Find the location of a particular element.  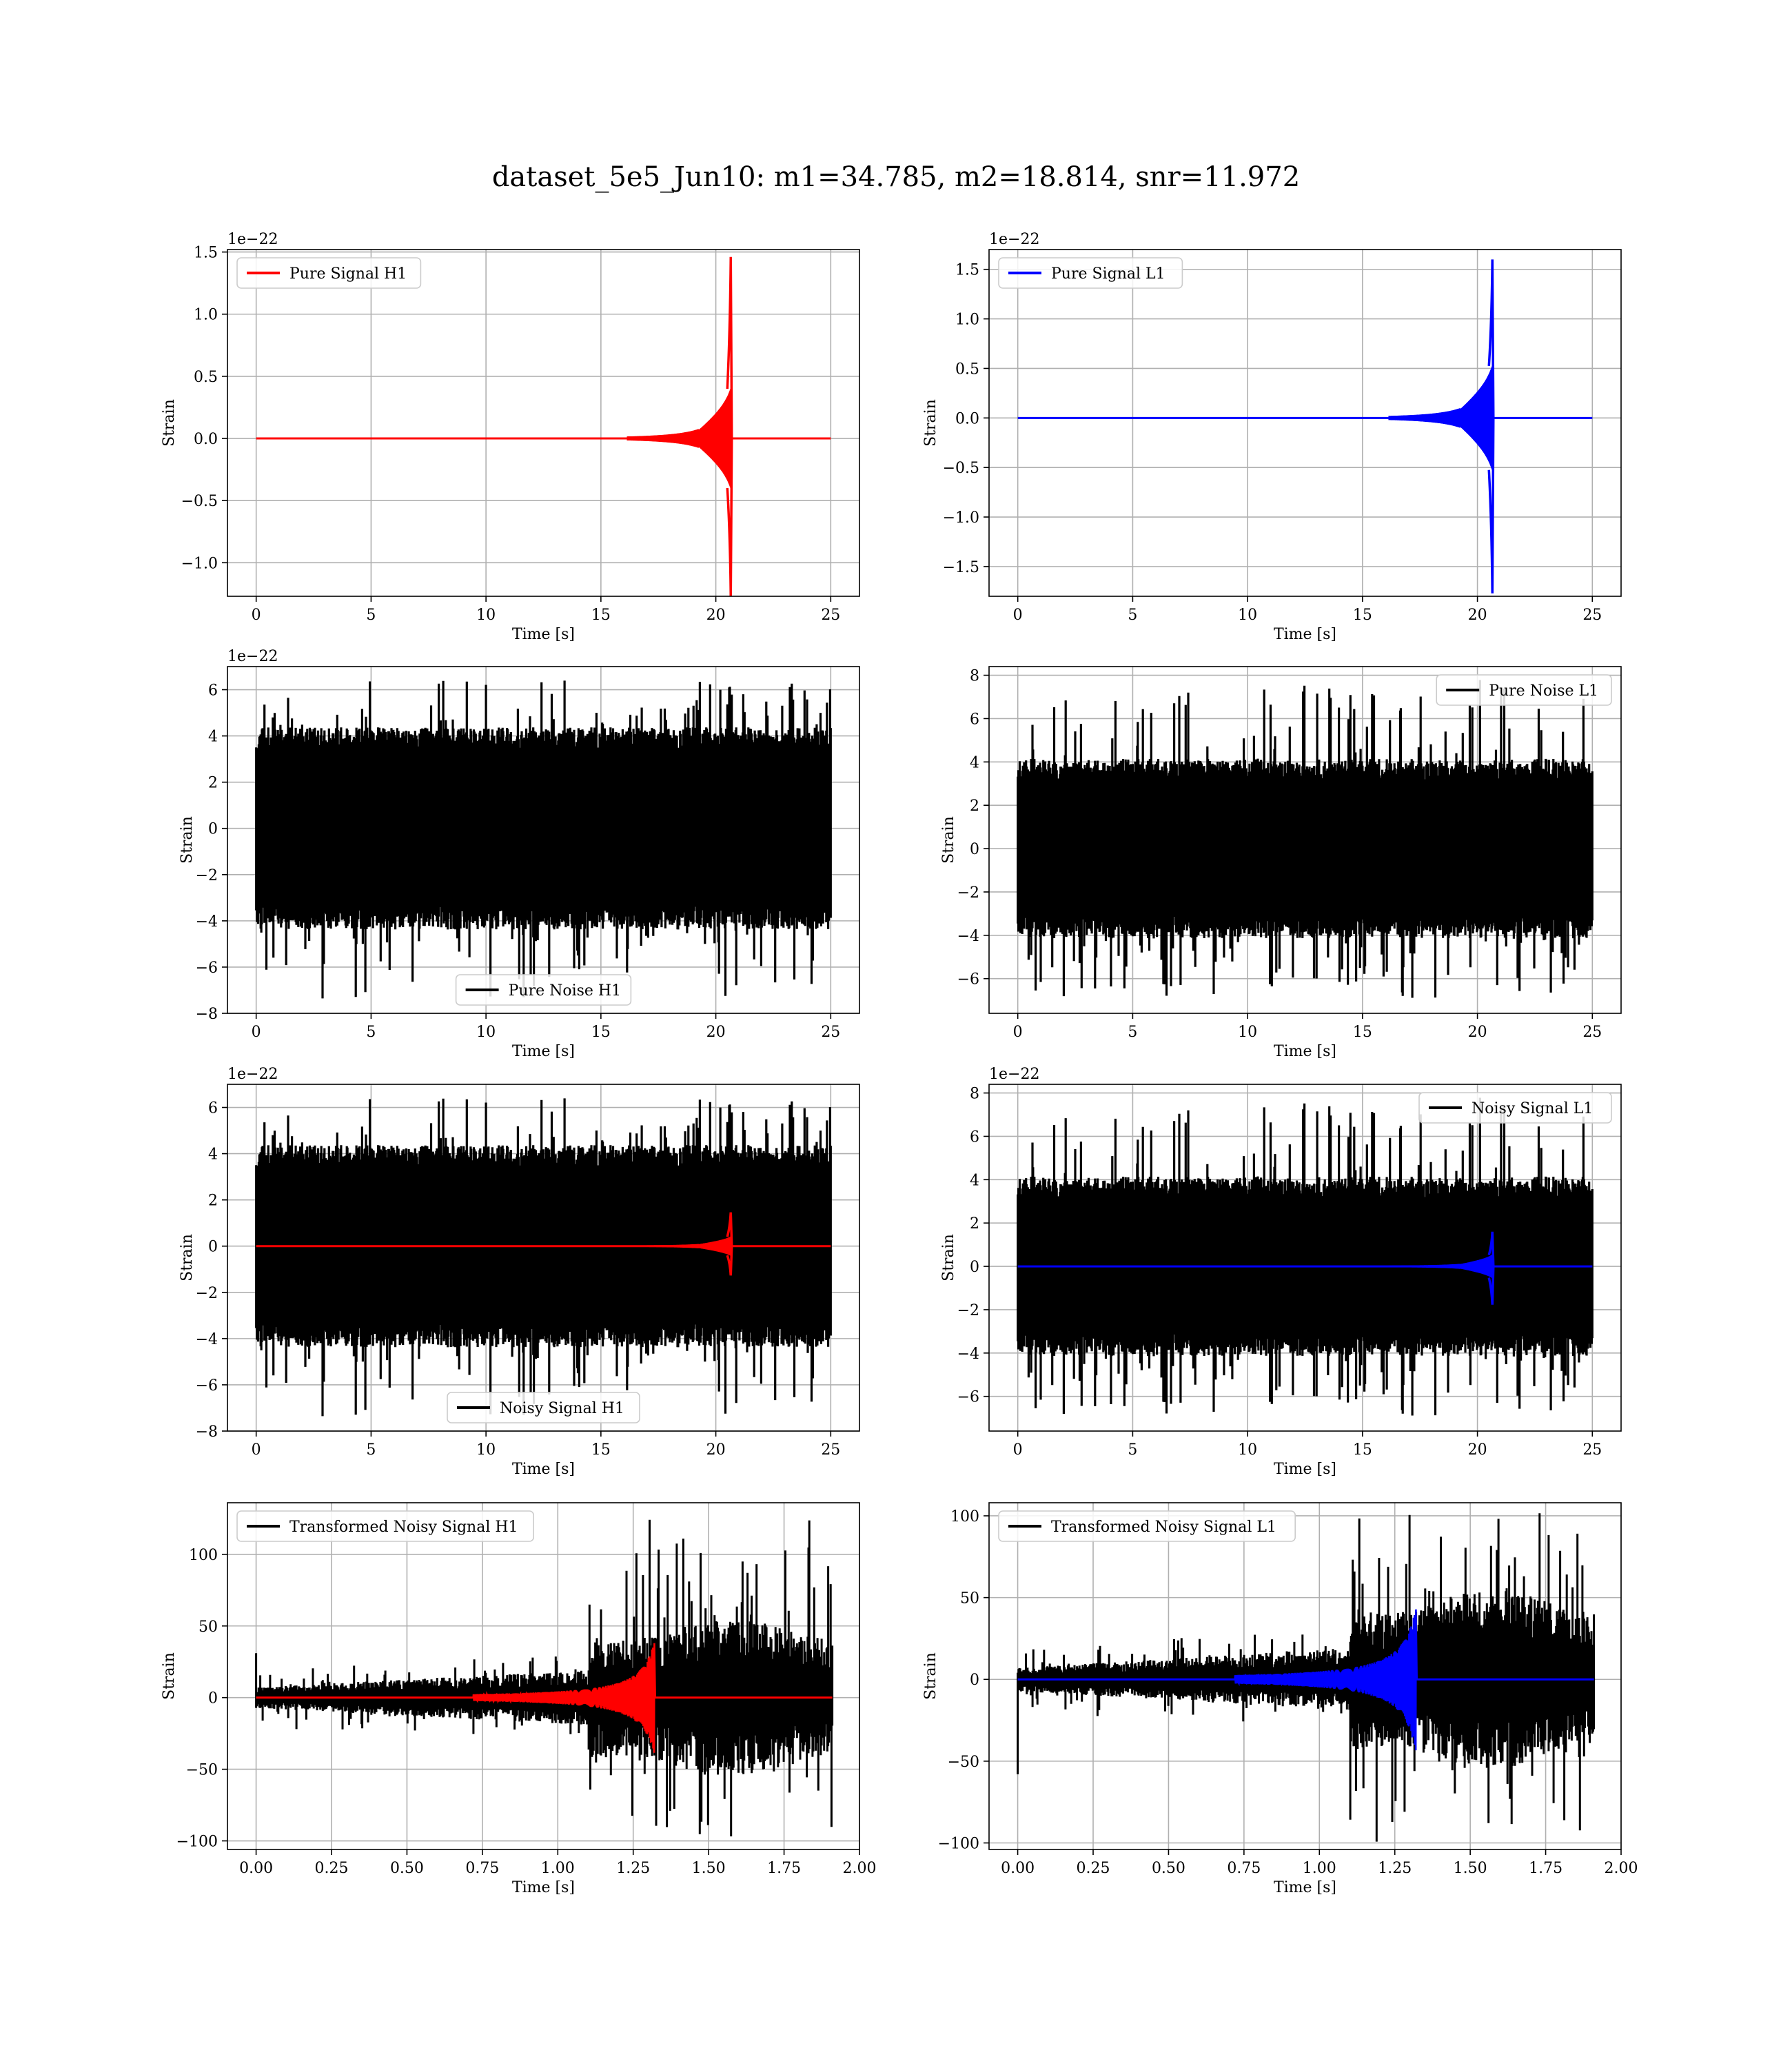

legend-label: Pure Signal H1 is located at coordinates (348, 274).